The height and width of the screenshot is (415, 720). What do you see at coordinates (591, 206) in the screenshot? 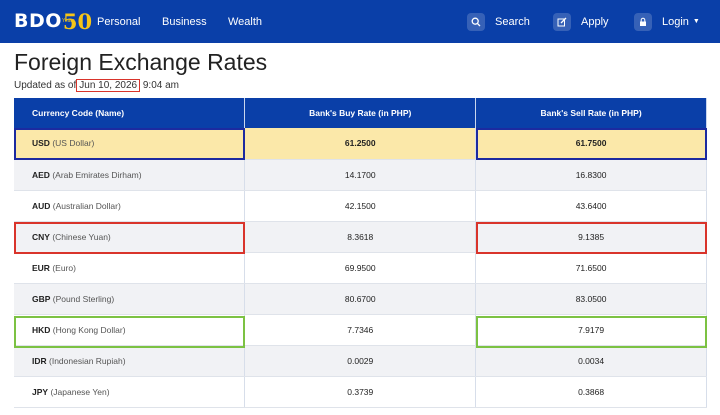
I see `sell-rate-cell: 43.6400` at bounding box center [591, 206].